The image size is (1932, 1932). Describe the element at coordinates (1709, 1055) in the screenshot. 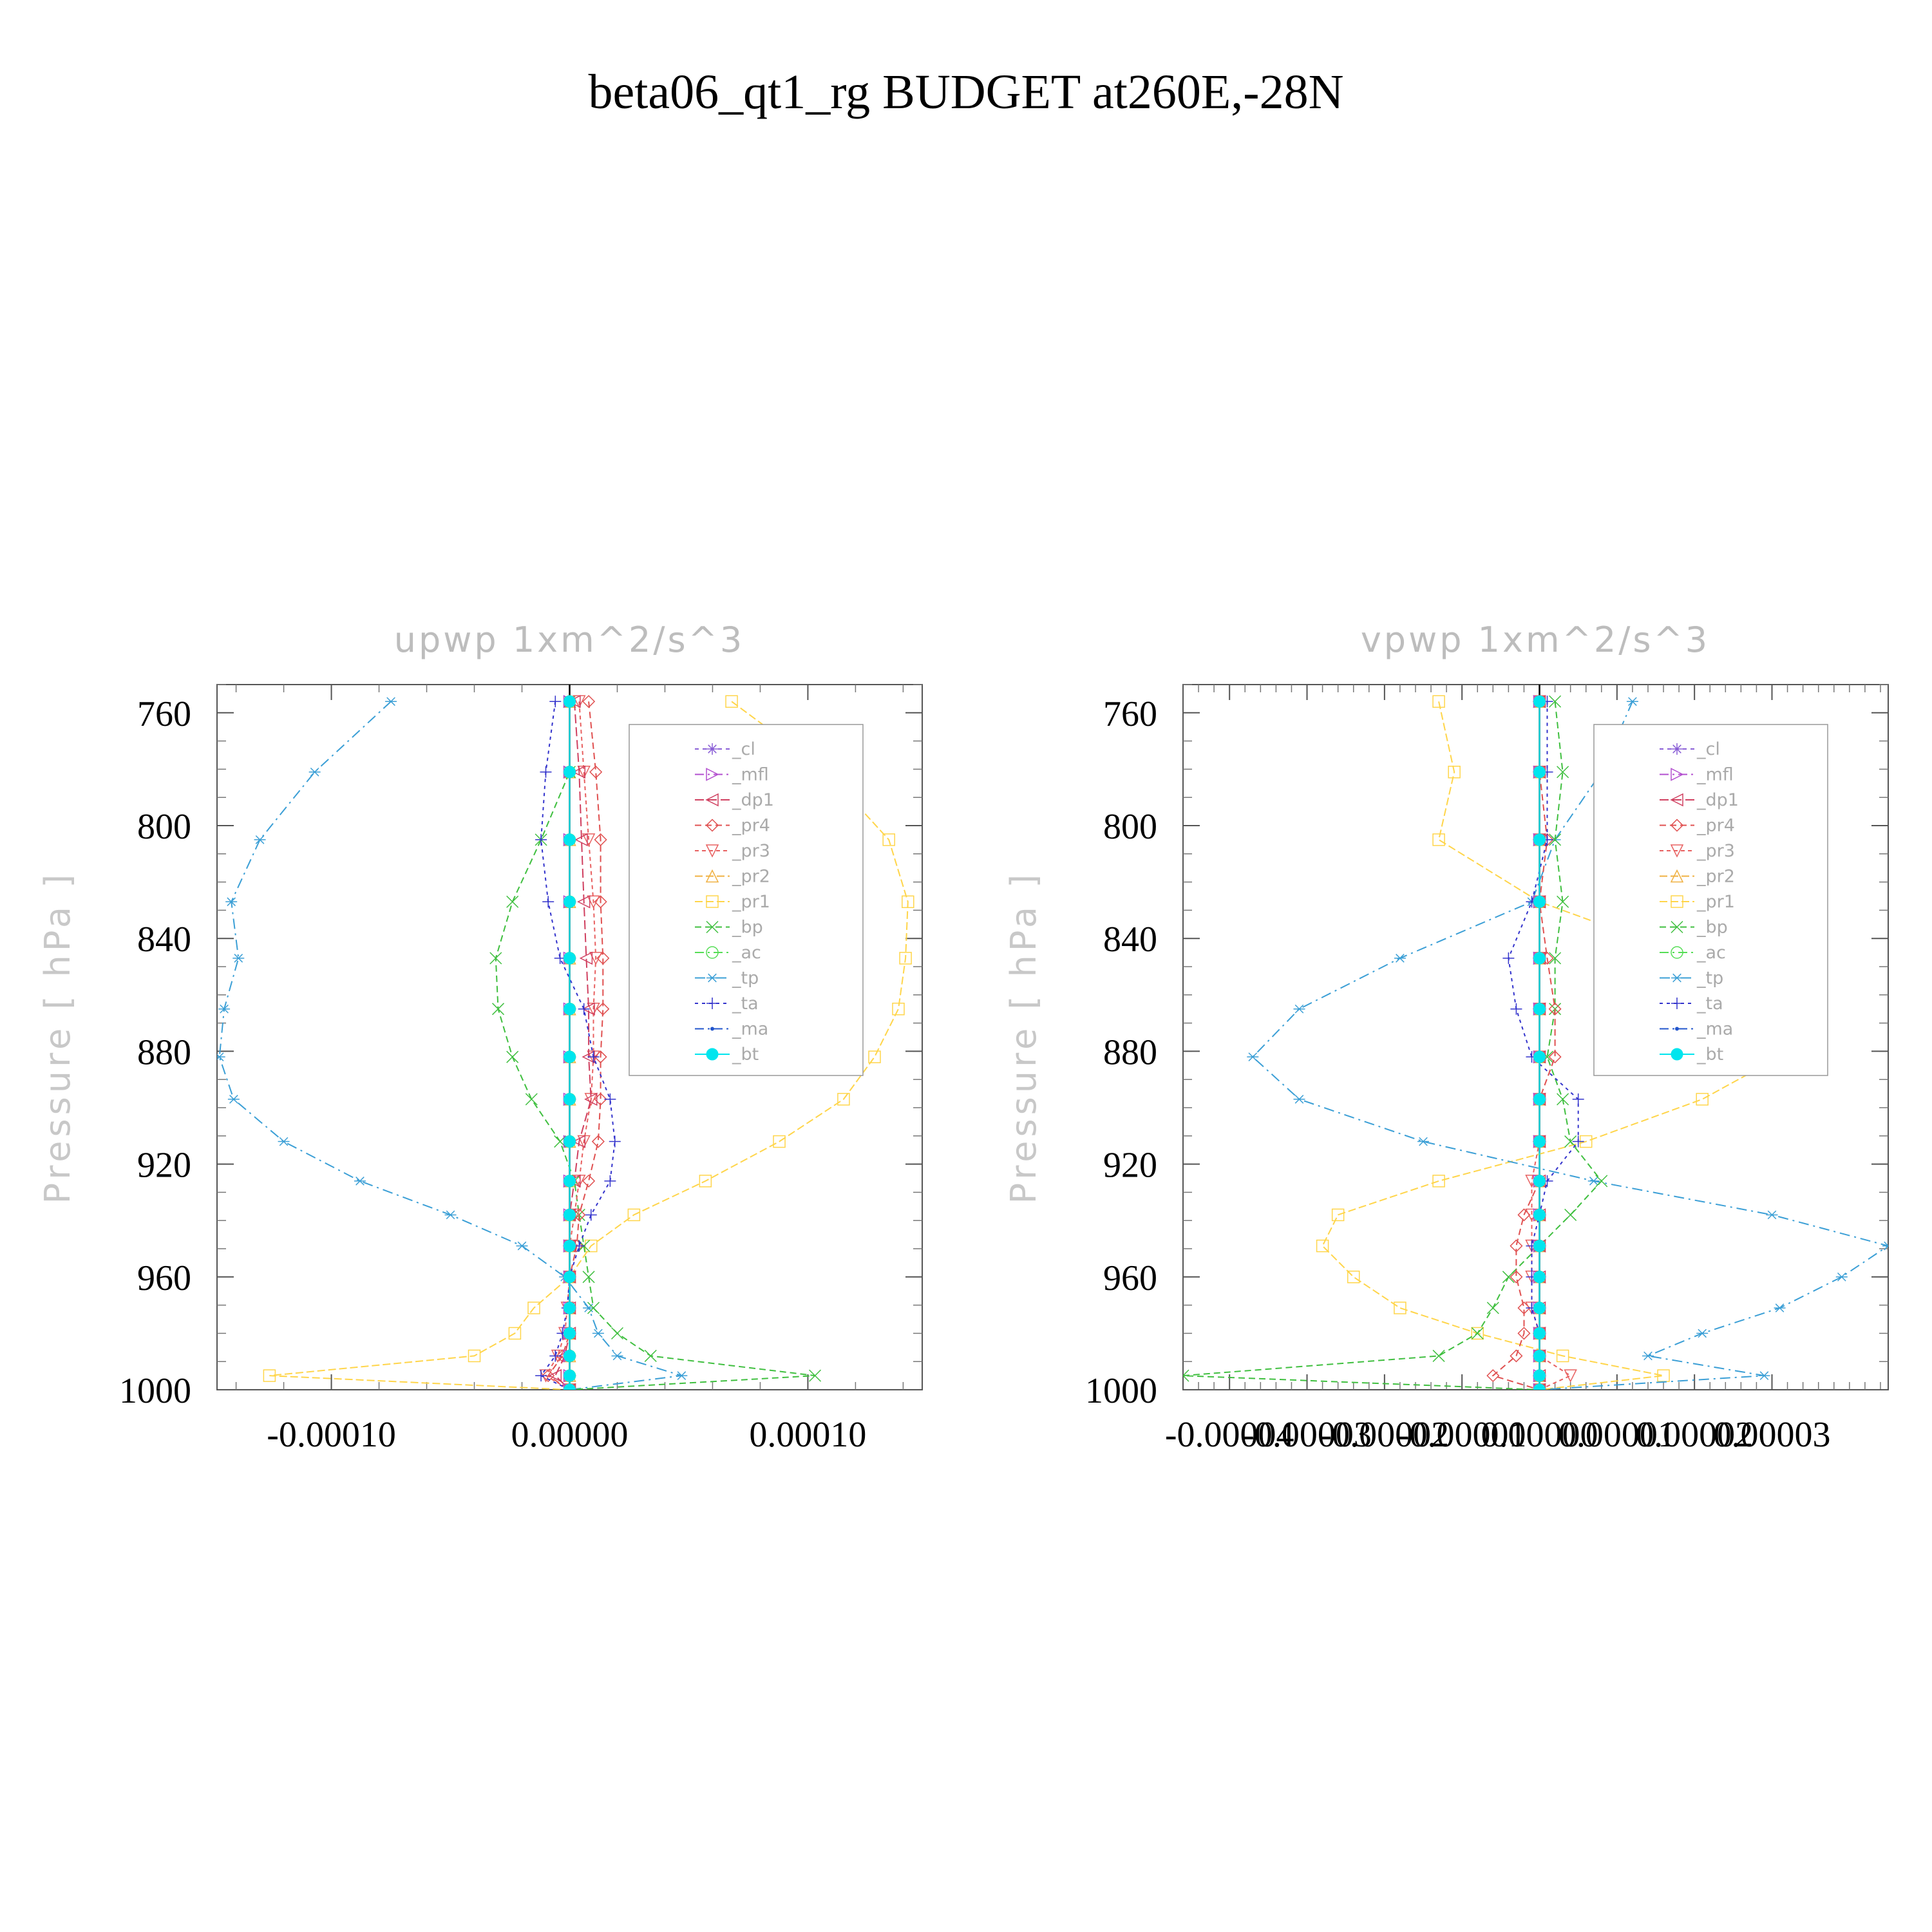

I see `legend-label: _bt` at that location.